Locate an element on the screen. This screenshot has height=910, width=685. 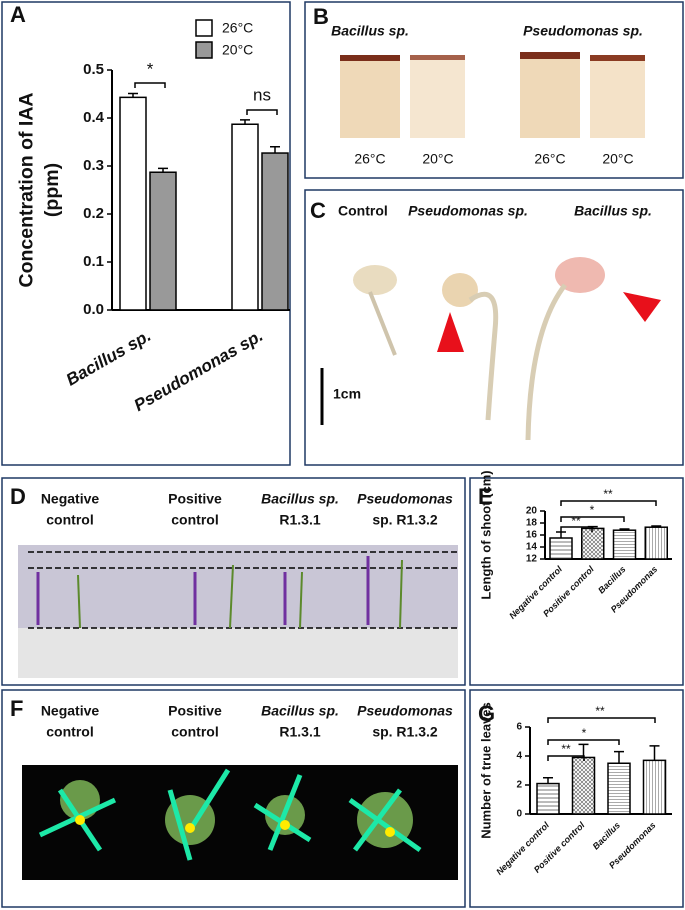
strain-label: Pseudomonas sp. is located at coordinates (583, 31).